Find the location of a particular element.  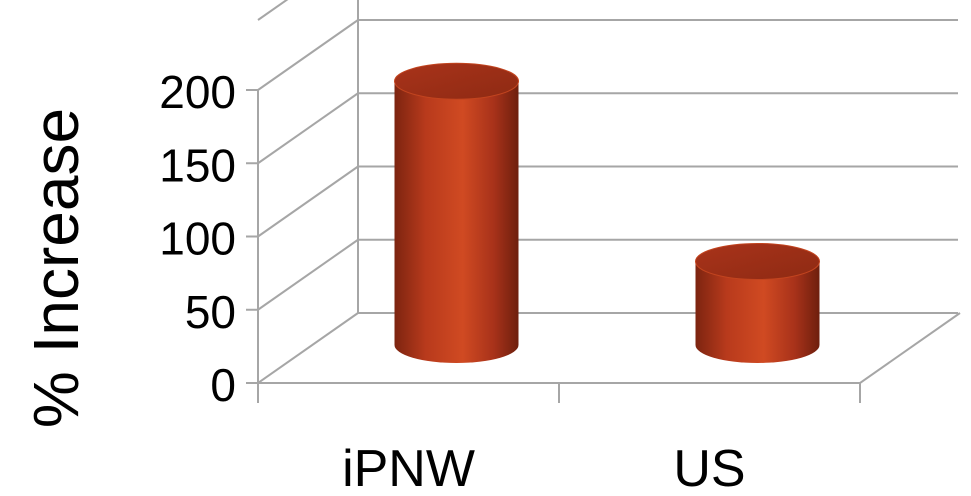

y-axis-title: % Increase is located at coordinates (56, 268).